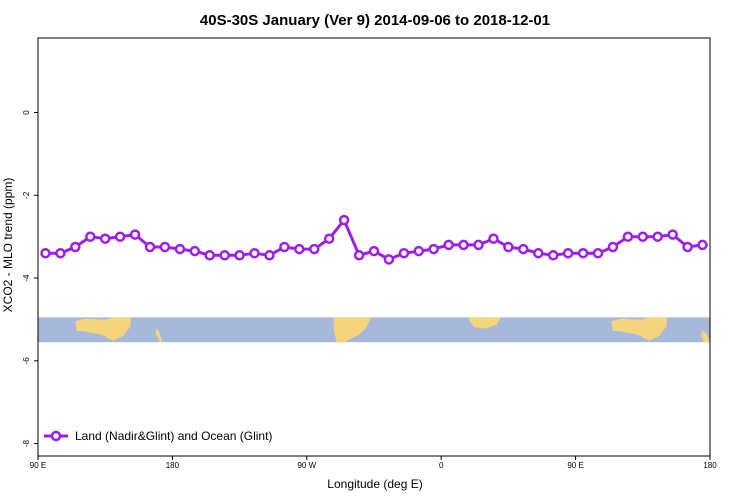 This screenshot has height=500, width=750. What do you see at coordinates (26, 443) in the screenshot?
I see `y-tick-label: -8` at bounding box center [26, 443].